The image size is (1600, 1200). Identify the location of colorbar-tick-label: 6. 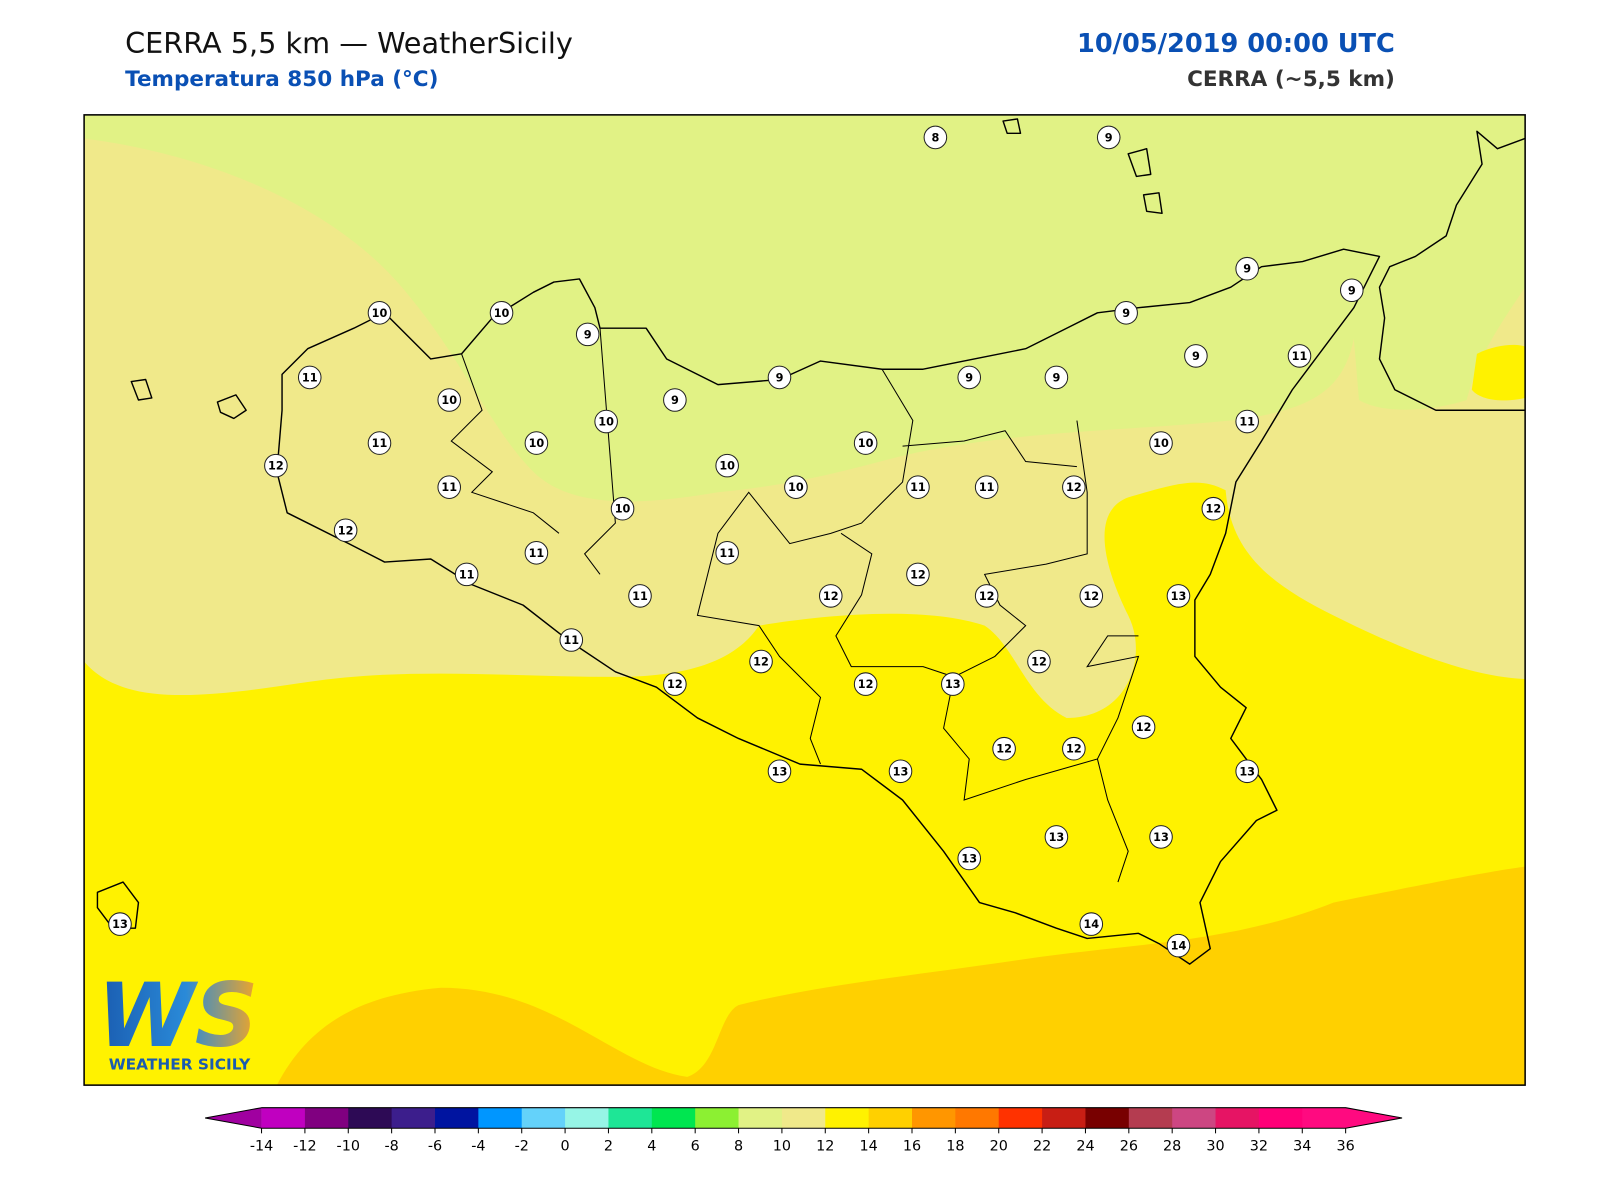
(695, 1147).